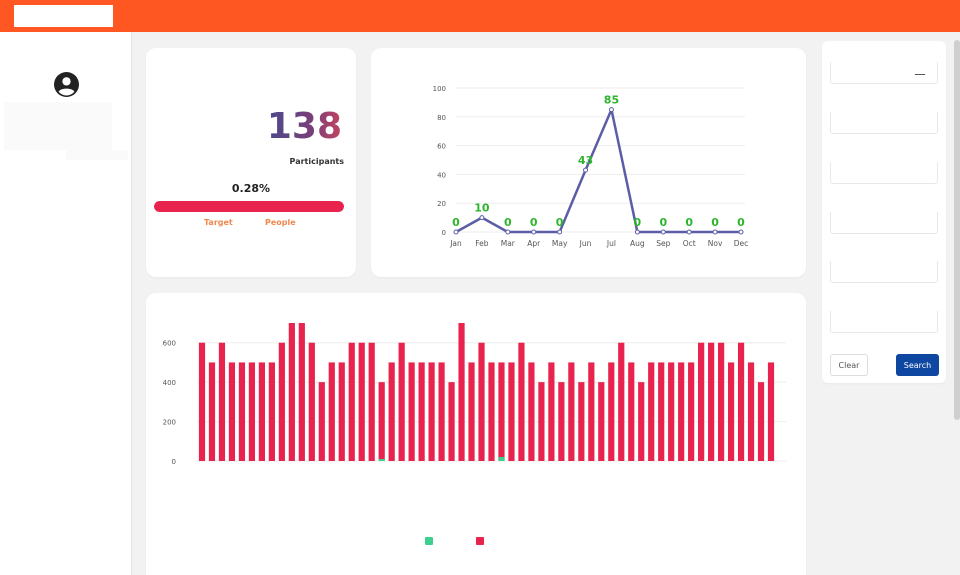 The image size is (960, 575). I want to click on y-tick-label: 0, so click(444, 233).